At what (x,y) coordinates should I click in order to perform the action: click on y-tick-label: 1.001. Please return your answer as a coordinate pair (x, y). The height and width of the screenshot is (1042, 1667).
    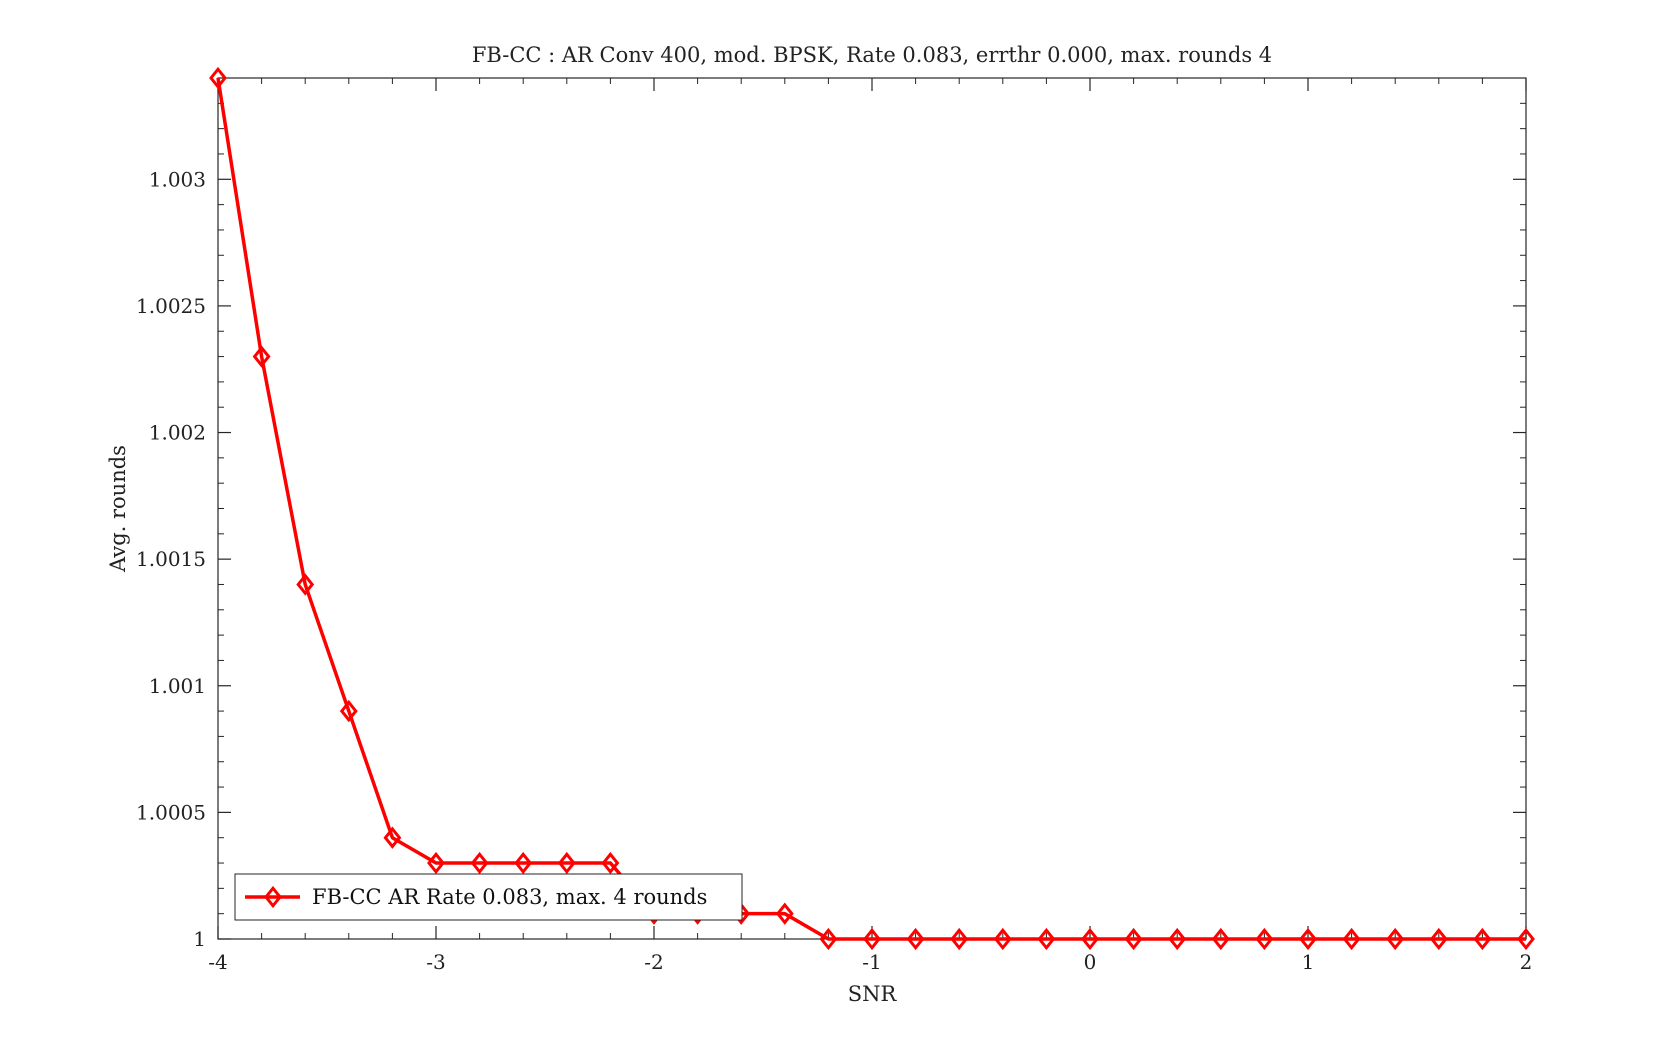
    Looking at the image, I should click on (177, 686).